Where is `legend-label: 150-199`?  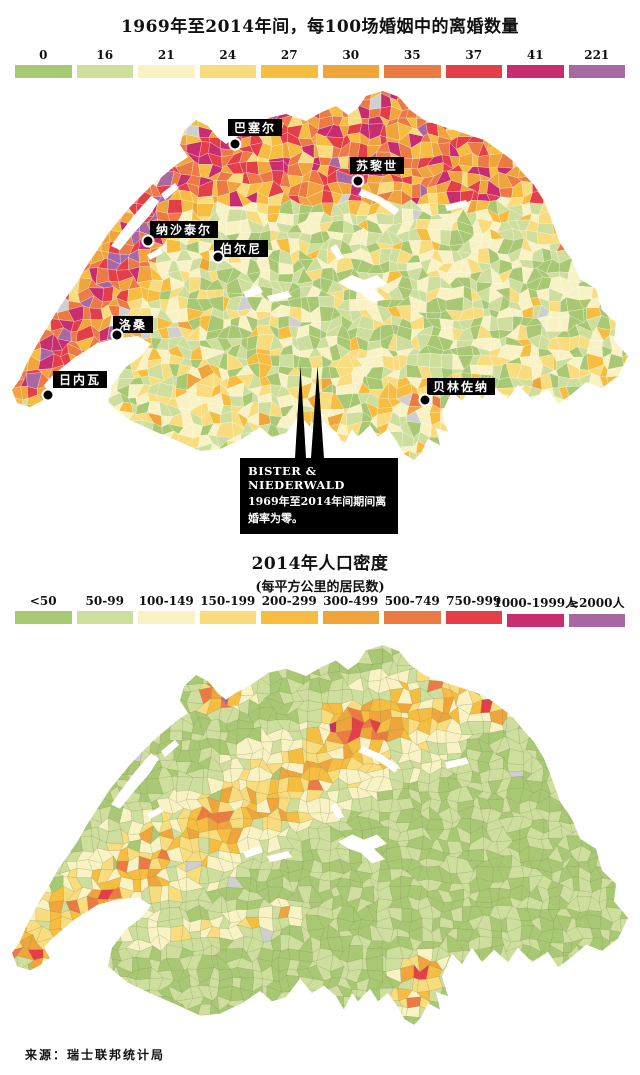
legend-label: 150-199 is located at coordinates (228, 601).